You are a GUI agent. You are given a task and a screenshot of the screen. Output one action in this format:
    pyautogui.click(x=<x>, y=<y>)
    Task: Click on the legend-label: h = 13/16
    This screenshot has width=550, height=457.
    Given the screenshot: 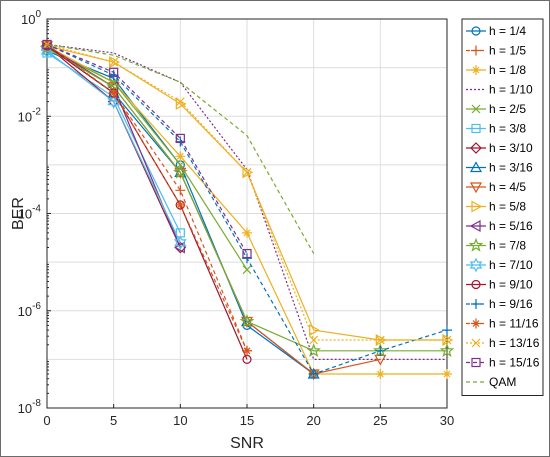 What is the action you would take?
    pyautogui.click(x=514, y=343)
    